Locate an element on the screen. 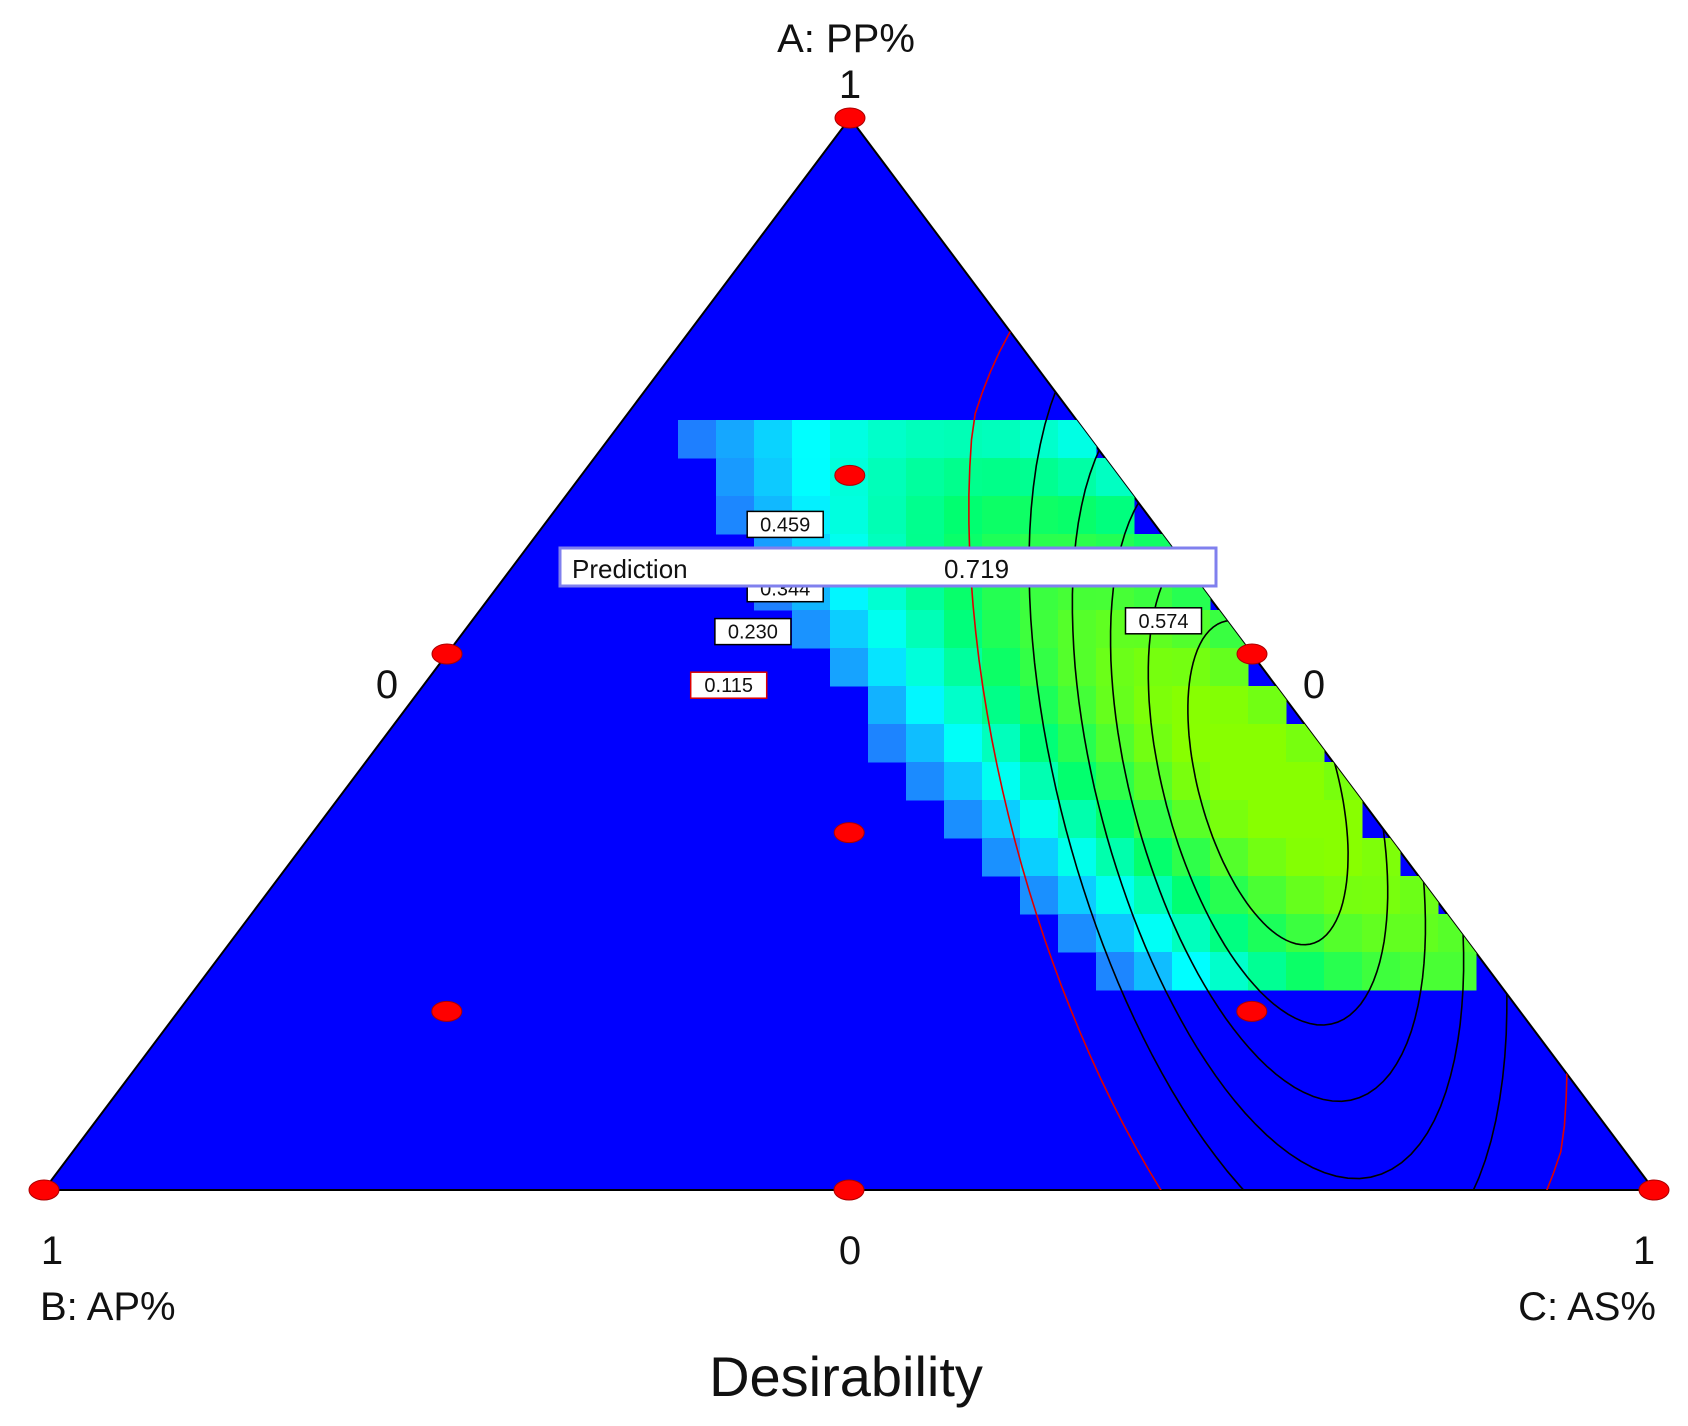  vertex-b-max: 1 is located at coordinates (52, 1251).